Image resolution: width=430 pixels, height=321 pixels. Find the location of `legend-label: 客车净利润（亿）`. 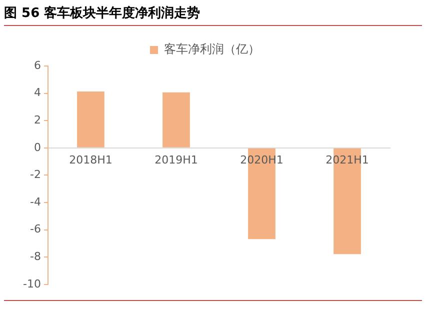

legend-label: 客车净利润（亿） is located at coordinates (212, 49).